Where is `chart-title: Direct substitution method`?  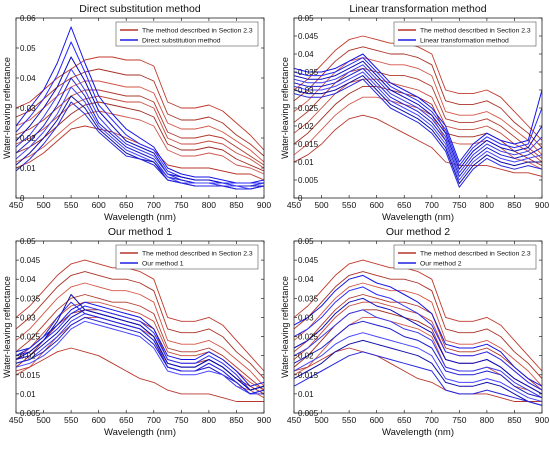 chart-title: Direct substitution method is located at coordinates (140, 9).